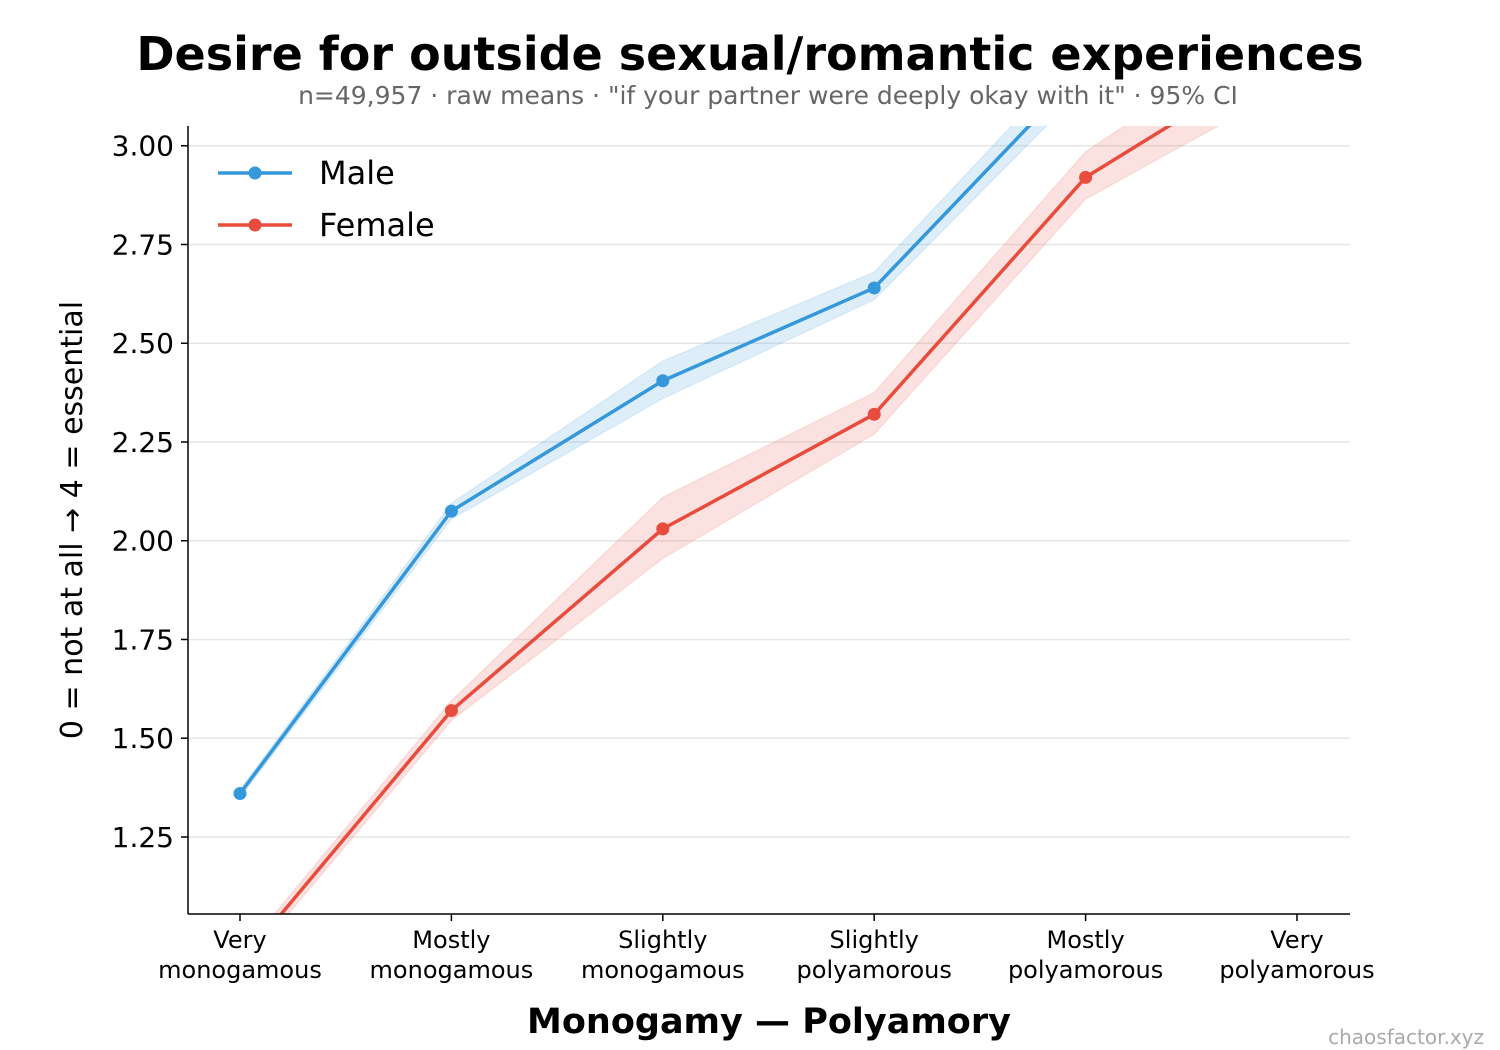 This screenshot has height=1050, width=1500. What do you see at coordinates (143, 442) in the screenshot?
I see `y-tick-label: 2.25` at bounding box center [143, 442].